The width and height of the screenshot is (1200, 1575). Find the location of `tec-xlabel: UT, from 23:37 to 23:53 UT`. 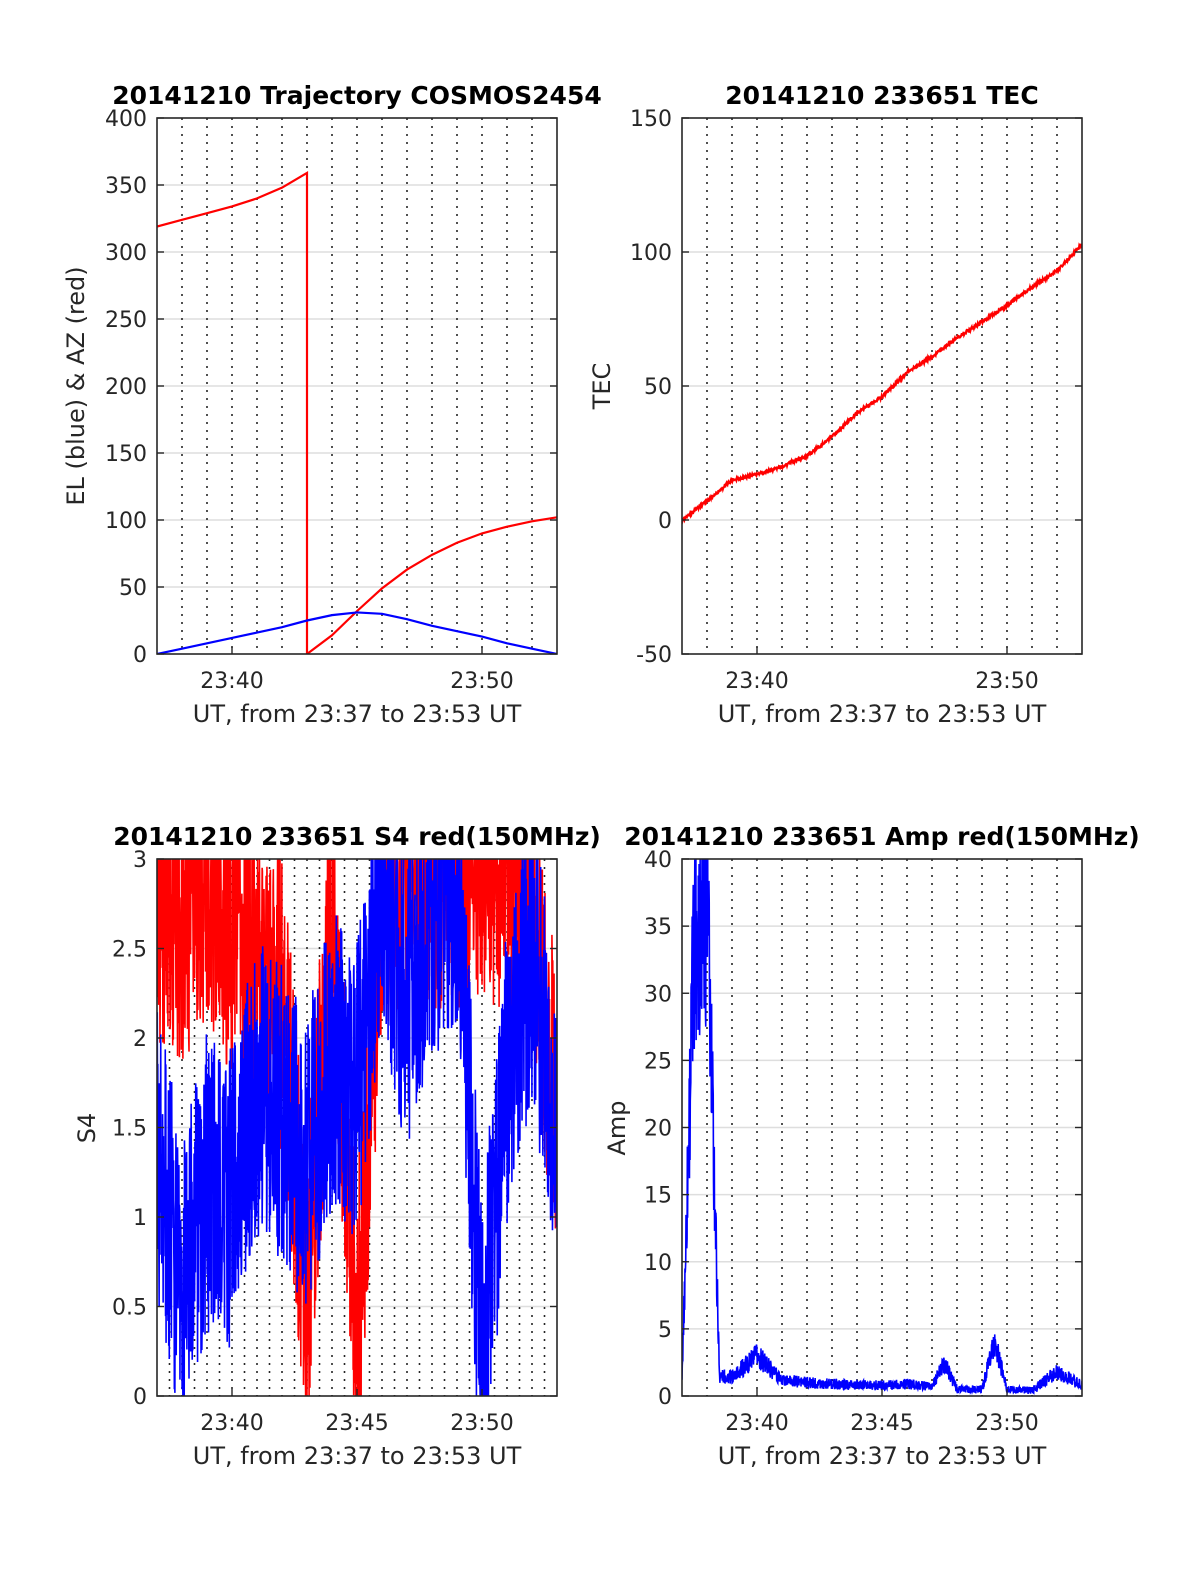

tec-xlabel: UT, from 23:37 to 23:53 UT is located at coordinates (882, 714).